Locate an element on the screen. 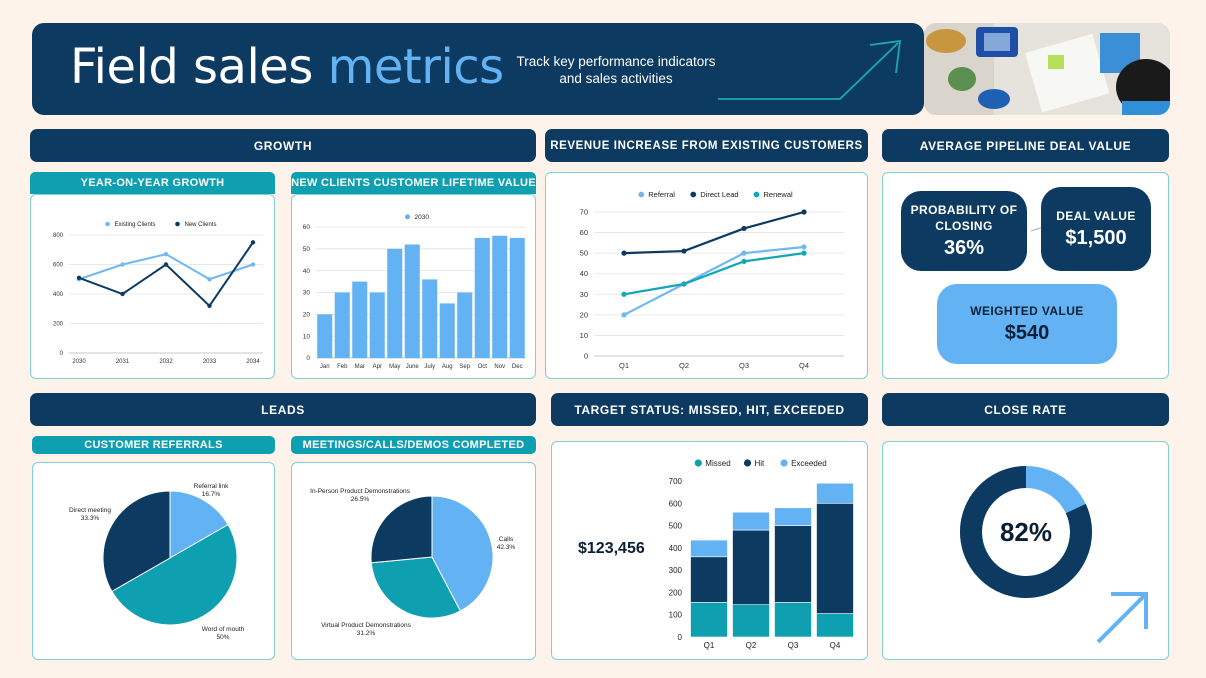 The width and height of the screenshot is (1206, 678). deal-value-bubble: DEAL VALUE $1,500 is located at coordinates (1096, 229).